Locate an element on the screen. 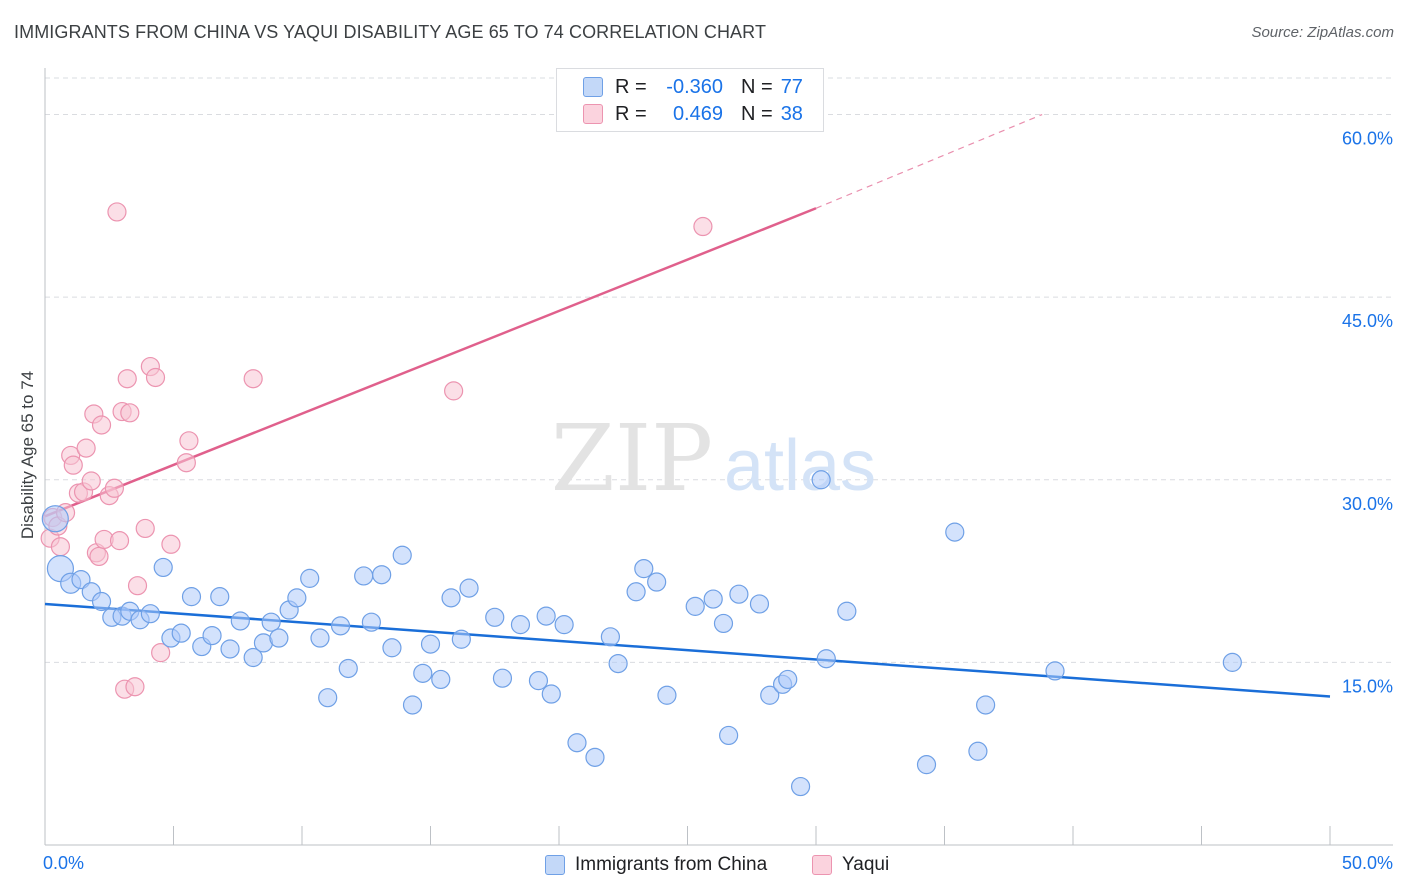  watermark-atlas: atlas is located at coordinates (800, 466).